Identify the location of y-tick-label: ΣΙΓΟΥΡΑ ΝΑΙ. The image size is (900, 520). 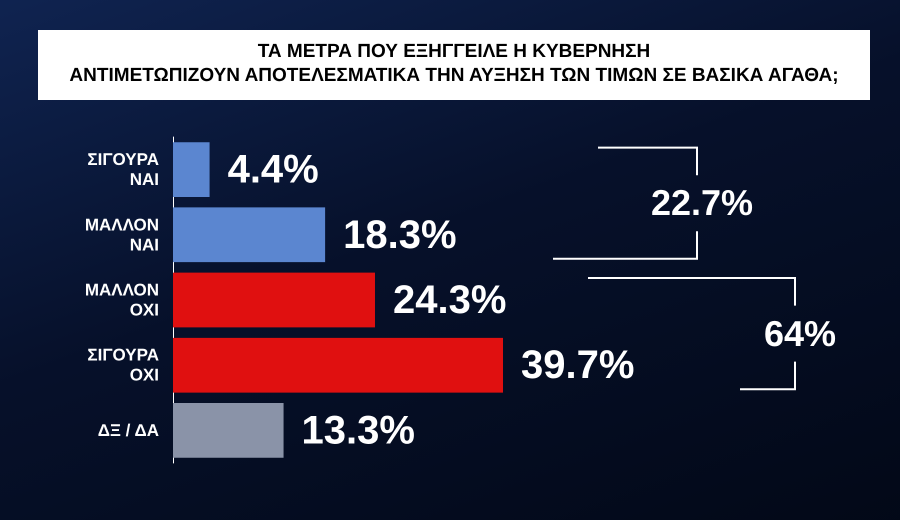
(123, 170).